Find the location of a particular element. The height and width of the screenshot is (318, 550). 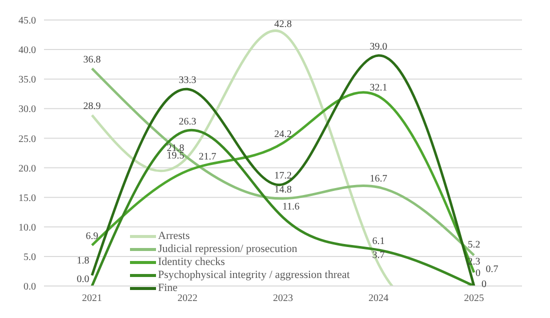

y-tick-label: 25.0 is located at coordinates (27, 139).